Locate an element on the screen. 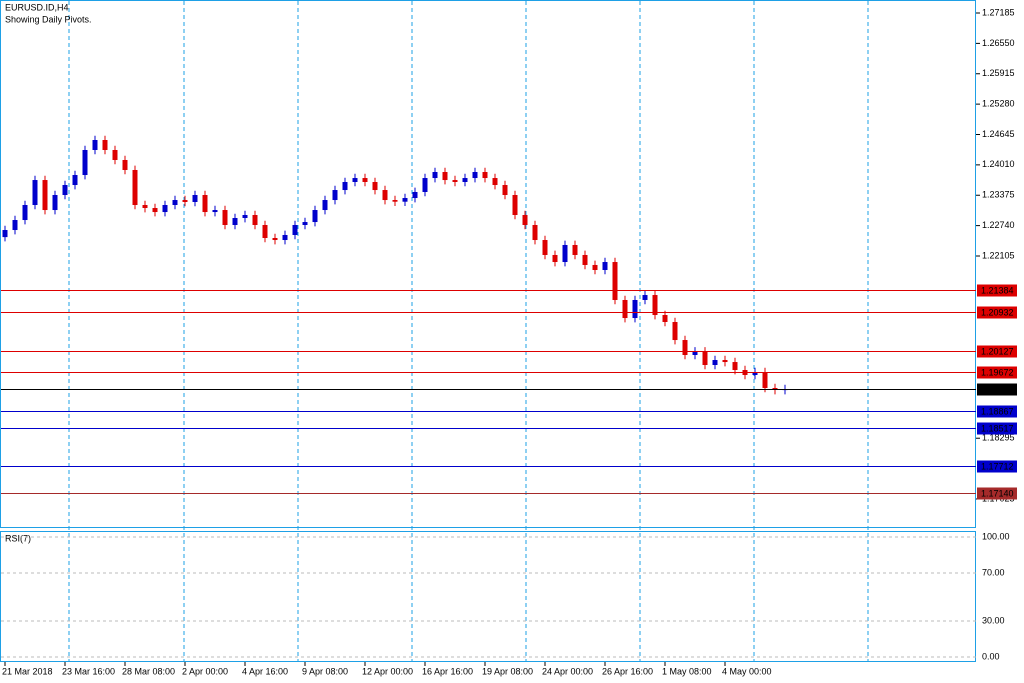 This screenshot has width=1024, height=683. y-tick-label: 1.27185 is located at coordinates (998, 12).